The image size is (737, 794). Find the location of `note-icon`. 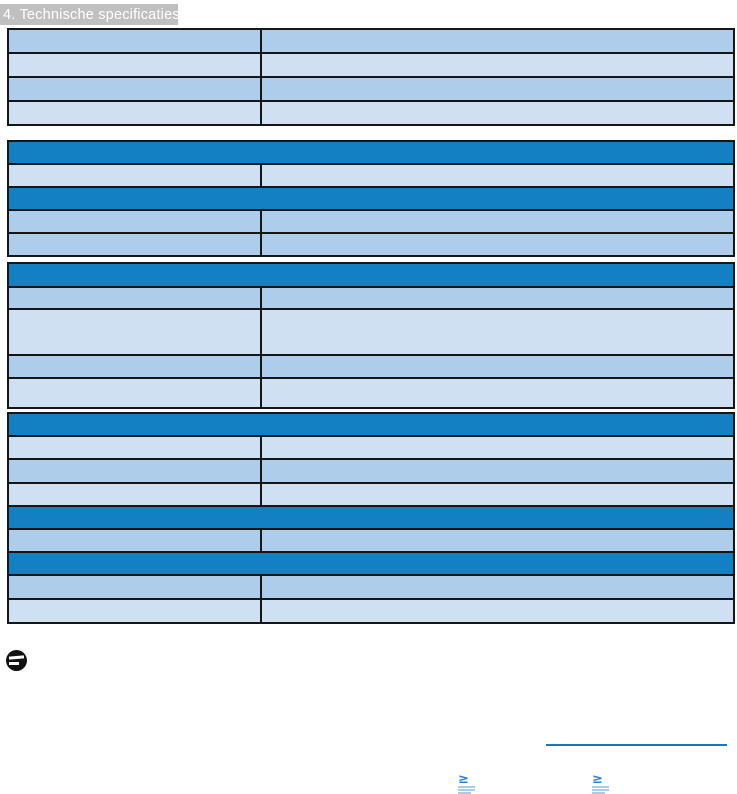

note-icon is located at coordinates (16, 660).